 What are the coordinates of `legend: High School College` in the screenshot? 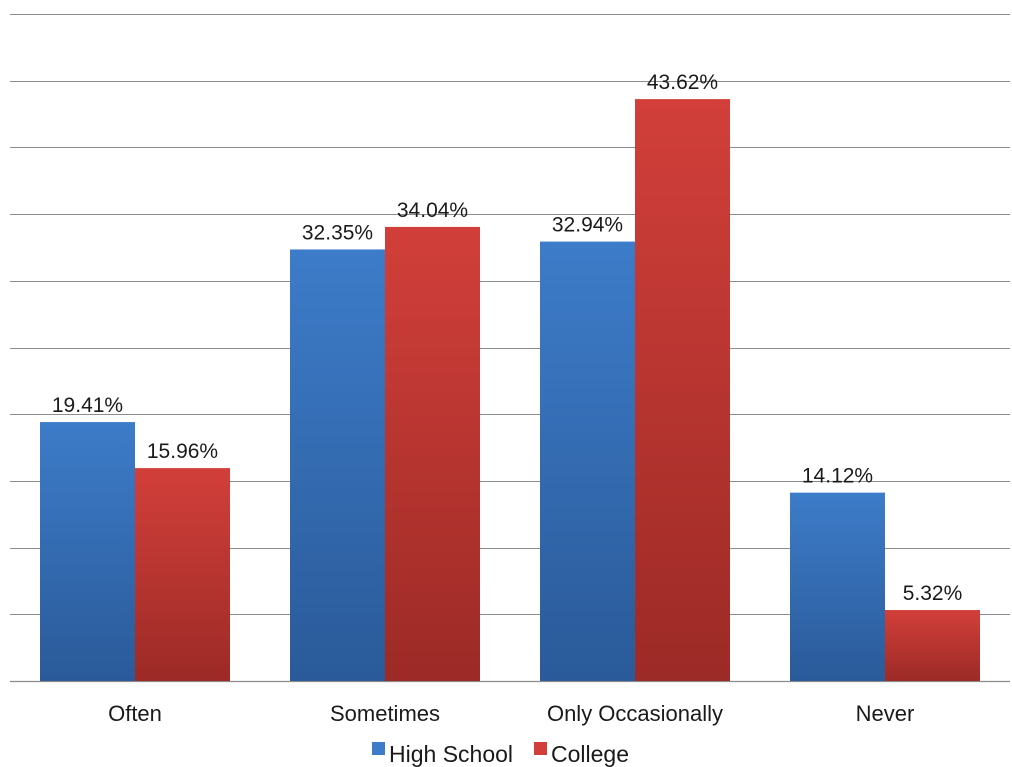 It's located at (500, 754).